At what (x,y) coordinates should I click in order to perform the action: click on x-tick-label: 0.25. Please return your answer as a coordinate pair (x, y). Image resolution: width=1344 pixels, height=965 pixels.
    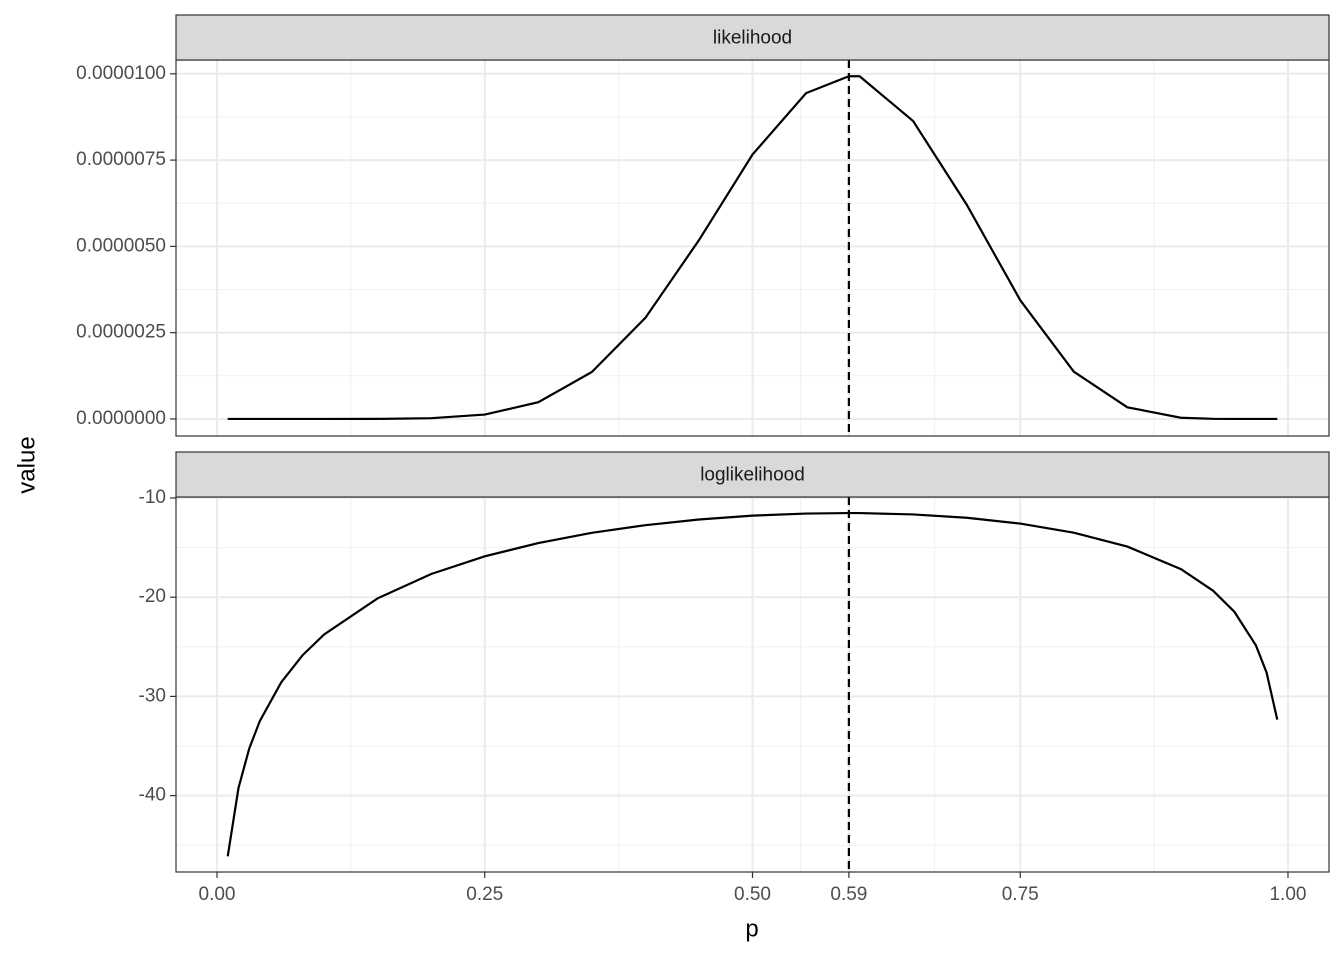
    Looking at the image, I should click on (484, 894).